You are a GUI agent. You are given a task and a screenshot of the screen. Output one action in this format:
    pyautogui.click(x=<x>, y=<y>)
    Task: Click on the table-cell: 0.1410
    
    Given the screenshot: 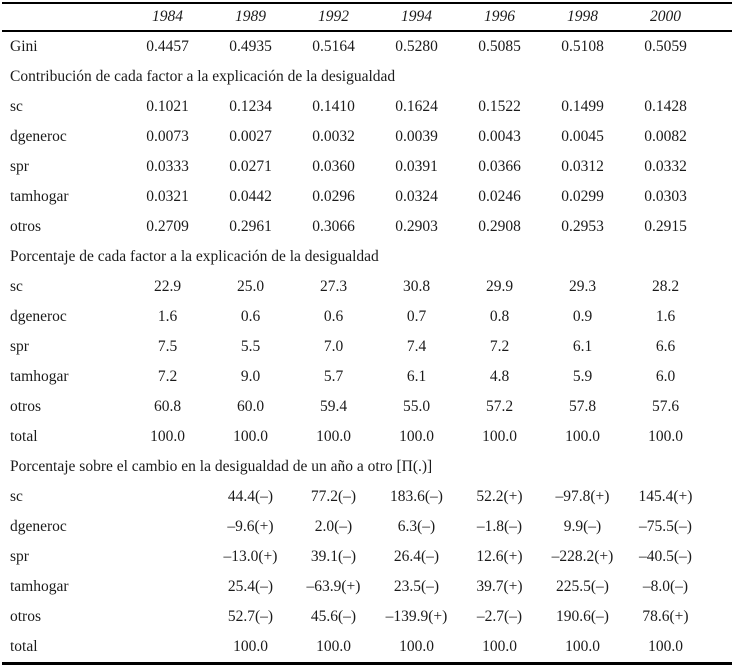 What is the action you would take?
    pyautogui.click(x=333, y=106)
    